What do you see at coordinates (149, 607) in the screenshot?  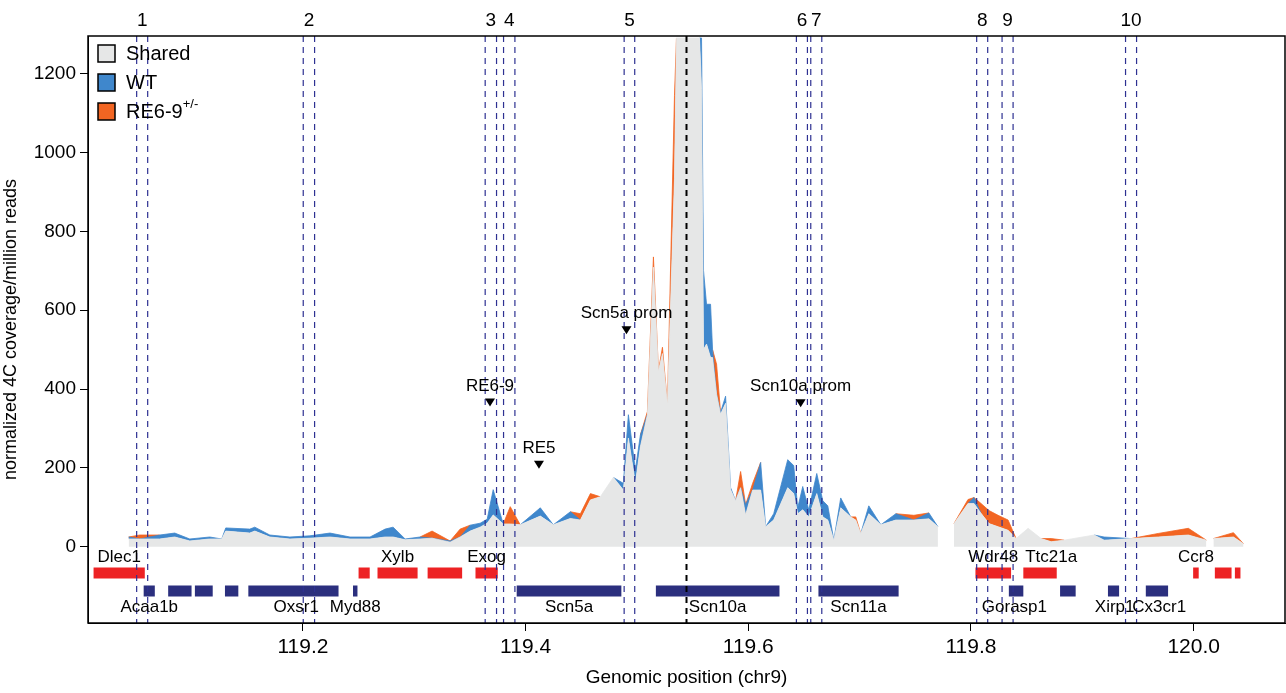 I see `annotation: Acaa1b` at bounding box center [149, 607].